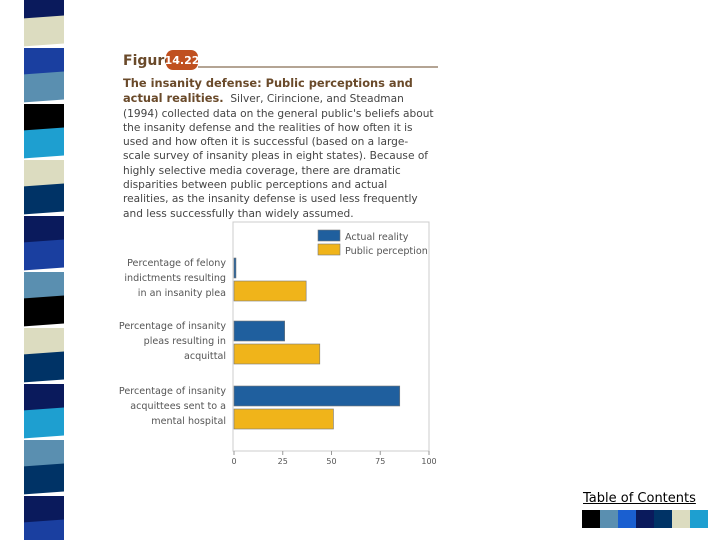  What do you see at coordinates (331, 461) in the screenshot?
I see `x-tick-label: 50` at bounding box center [331, 461].